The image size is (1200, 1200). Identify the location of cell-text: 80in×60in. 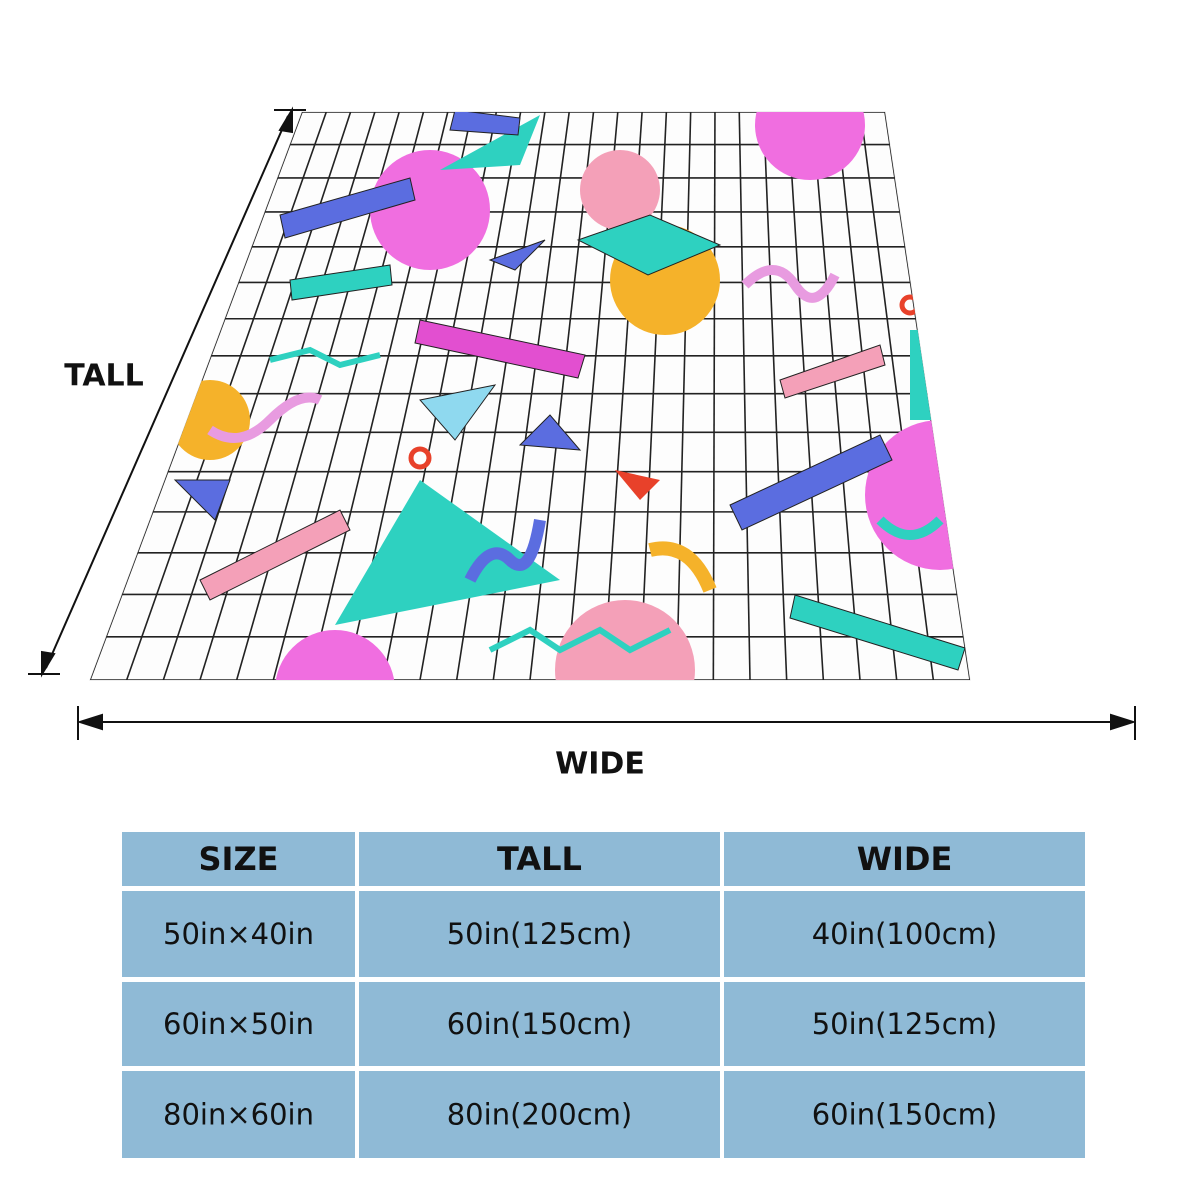
(238, 1115).